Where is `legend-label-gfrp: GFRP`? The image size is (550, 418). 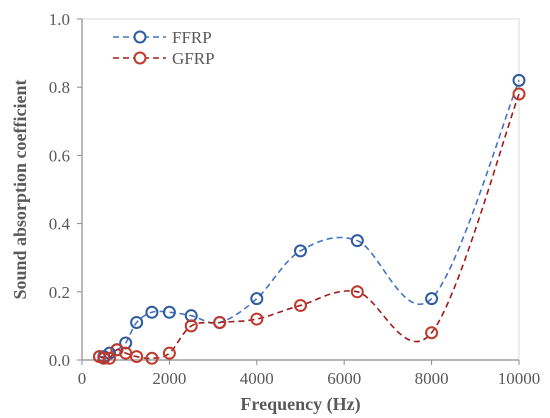 legend-label-gfrp: GFRP is located at coordinates (193, 58).